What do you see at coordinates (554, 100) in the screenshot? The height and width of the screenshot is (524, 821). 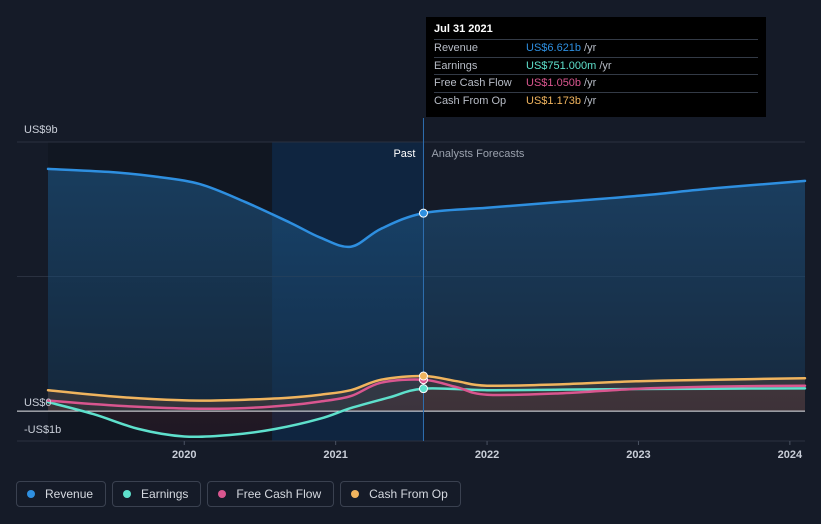 I see `tooltip-value: US$1.173b` at bounding box center [554, 100].